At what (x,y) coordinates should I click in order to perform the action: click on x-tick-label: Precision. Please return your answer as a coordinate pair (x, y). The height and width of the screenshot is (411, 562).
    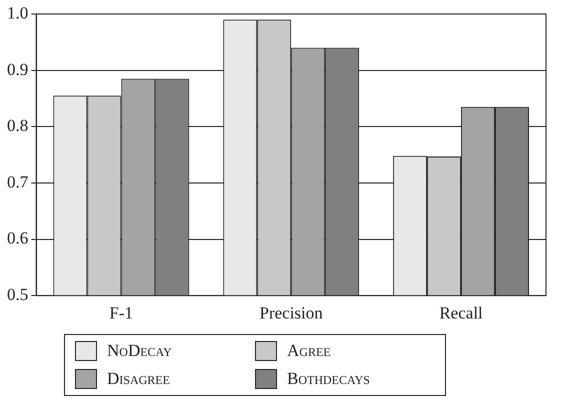
    Looking at the image, I should click on (291, 312).